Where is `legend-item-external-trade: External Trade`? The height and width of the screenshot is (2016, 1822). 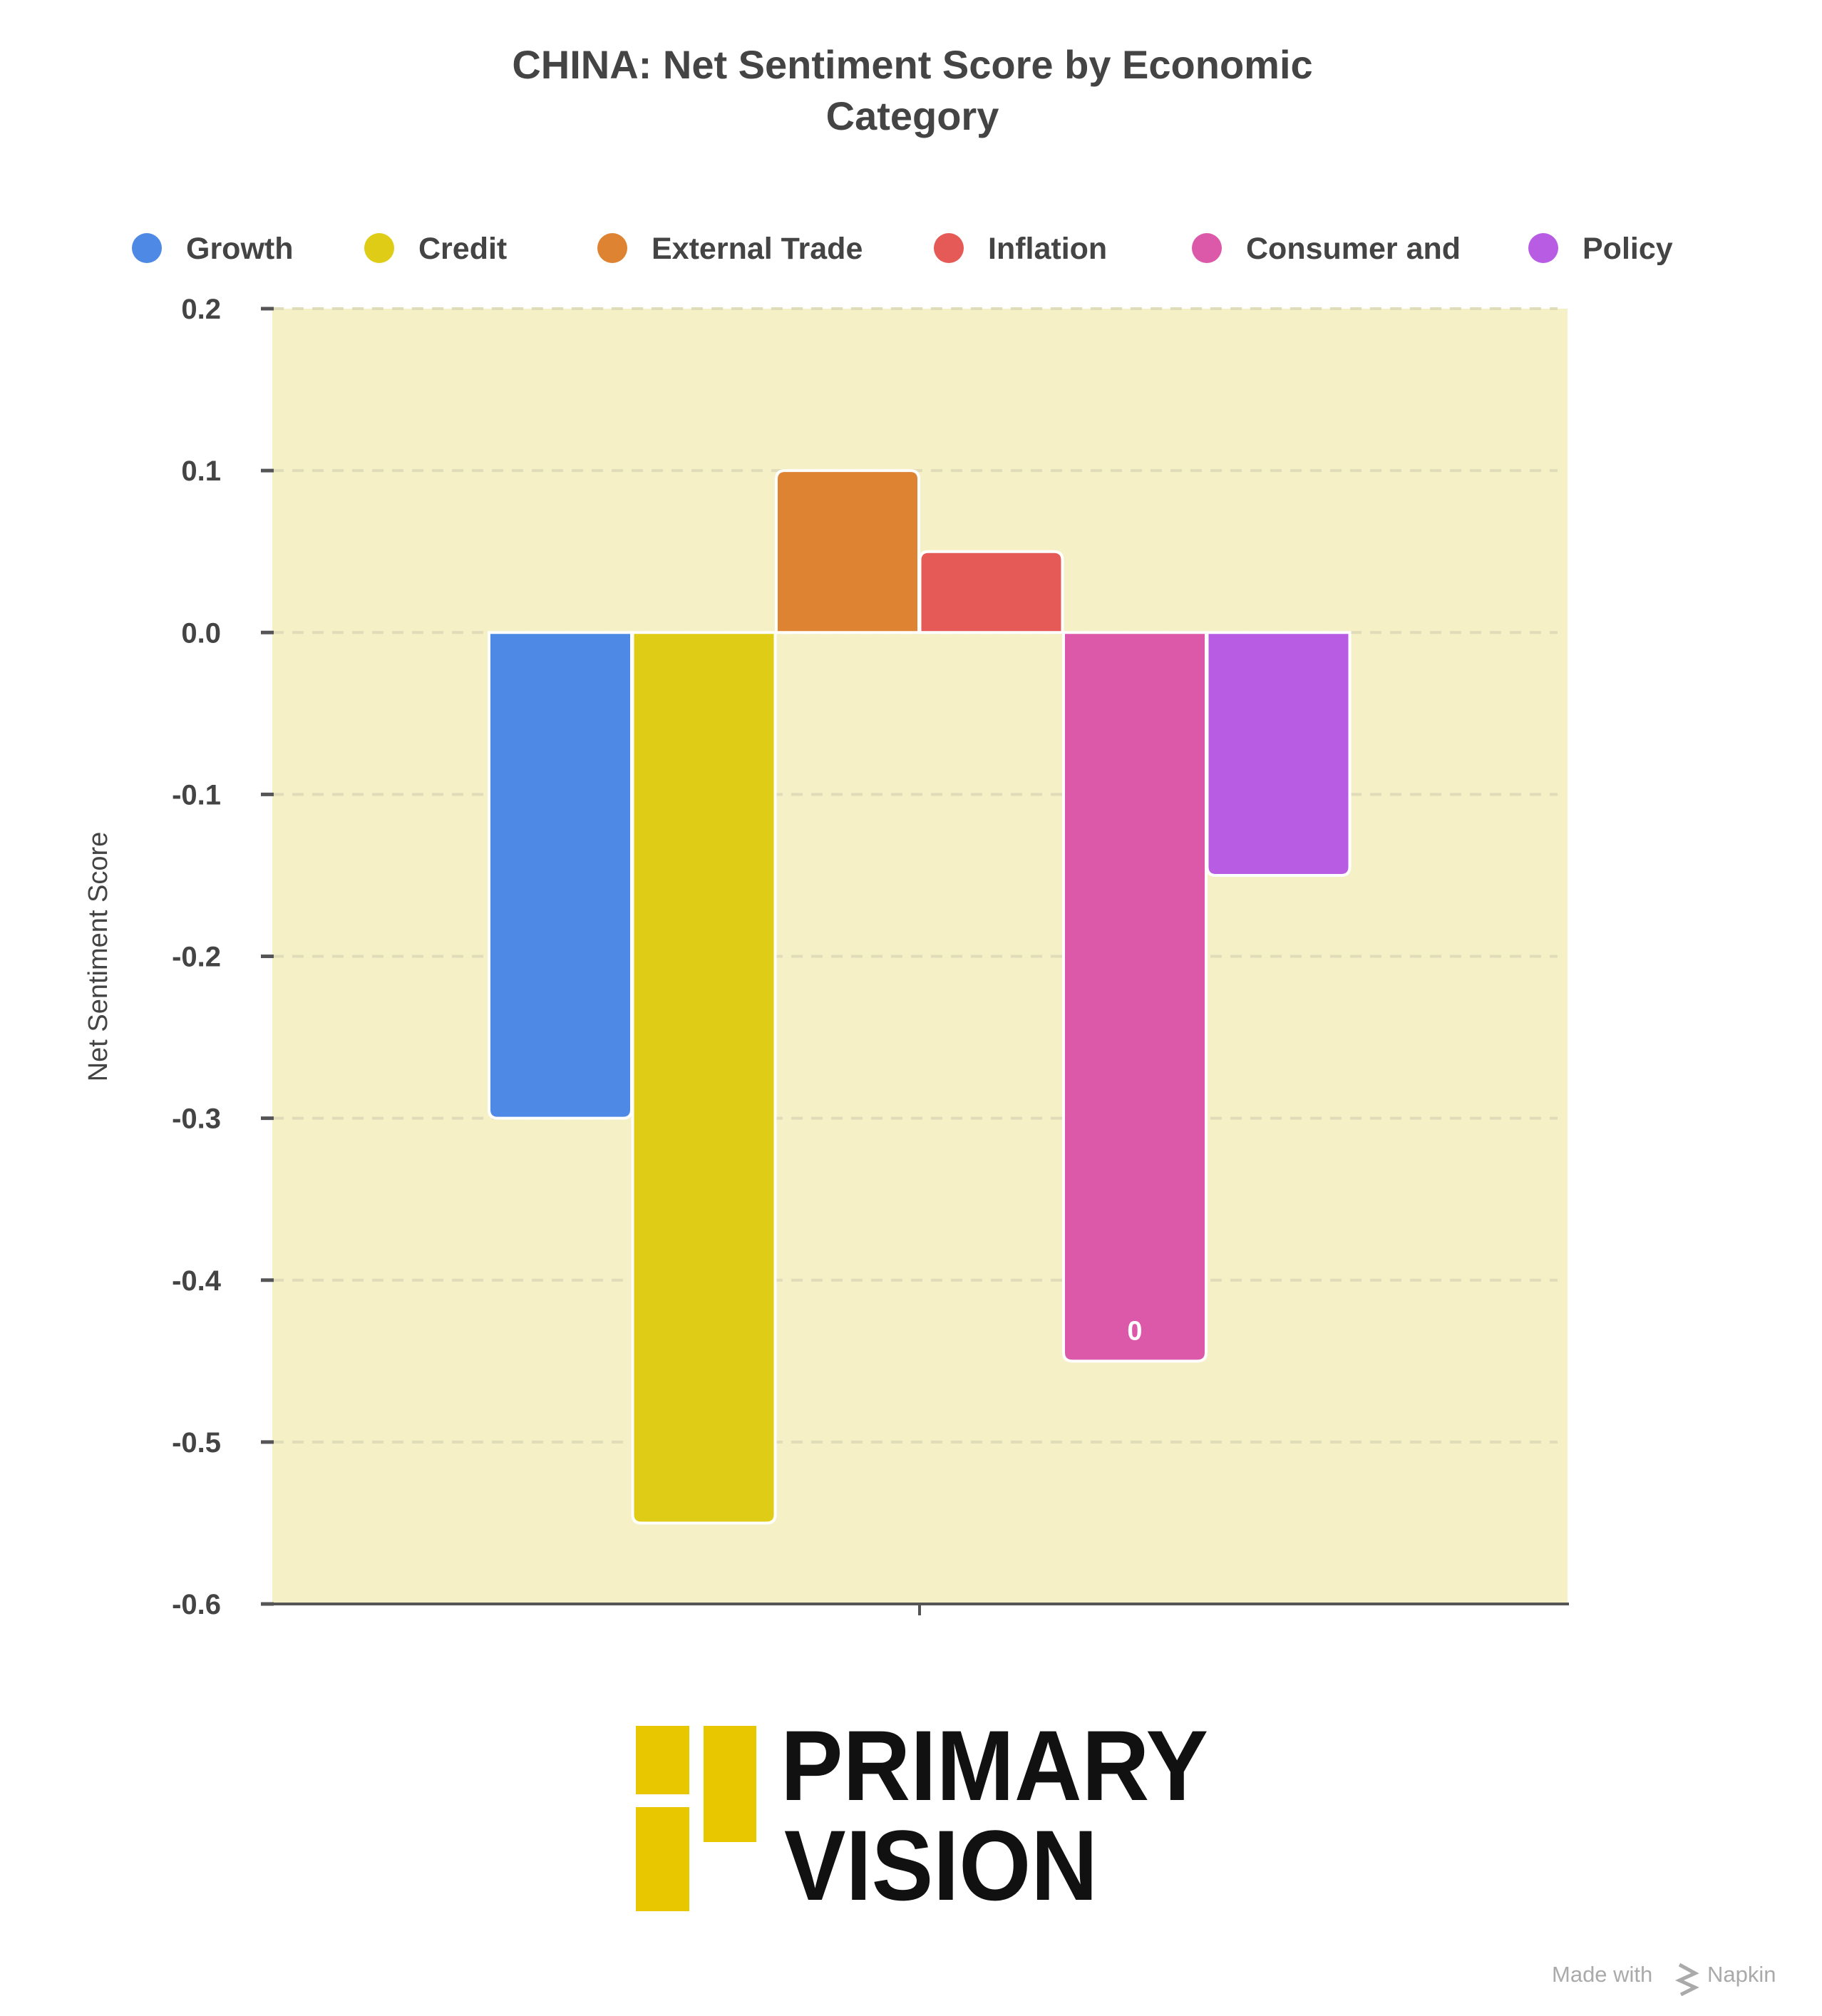
legend-item-external-trade: External Trade is located at coordinates (730, 249).